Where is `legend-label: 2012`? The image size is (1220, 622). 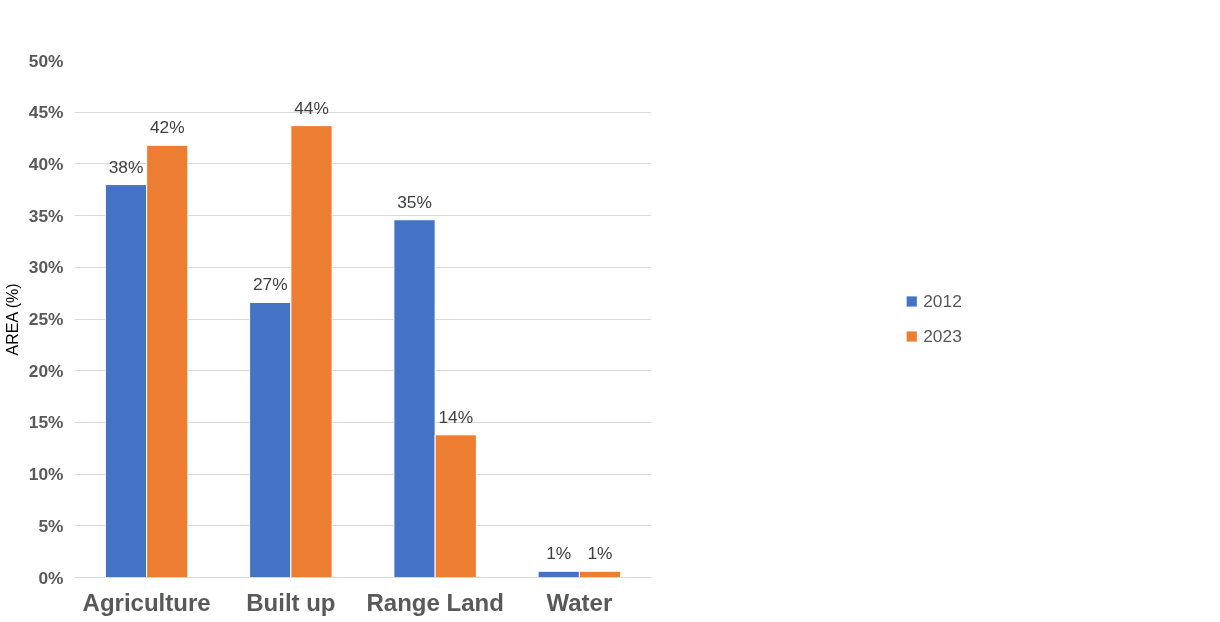
legend-label: 2012 is located at coordinates (942, 301).